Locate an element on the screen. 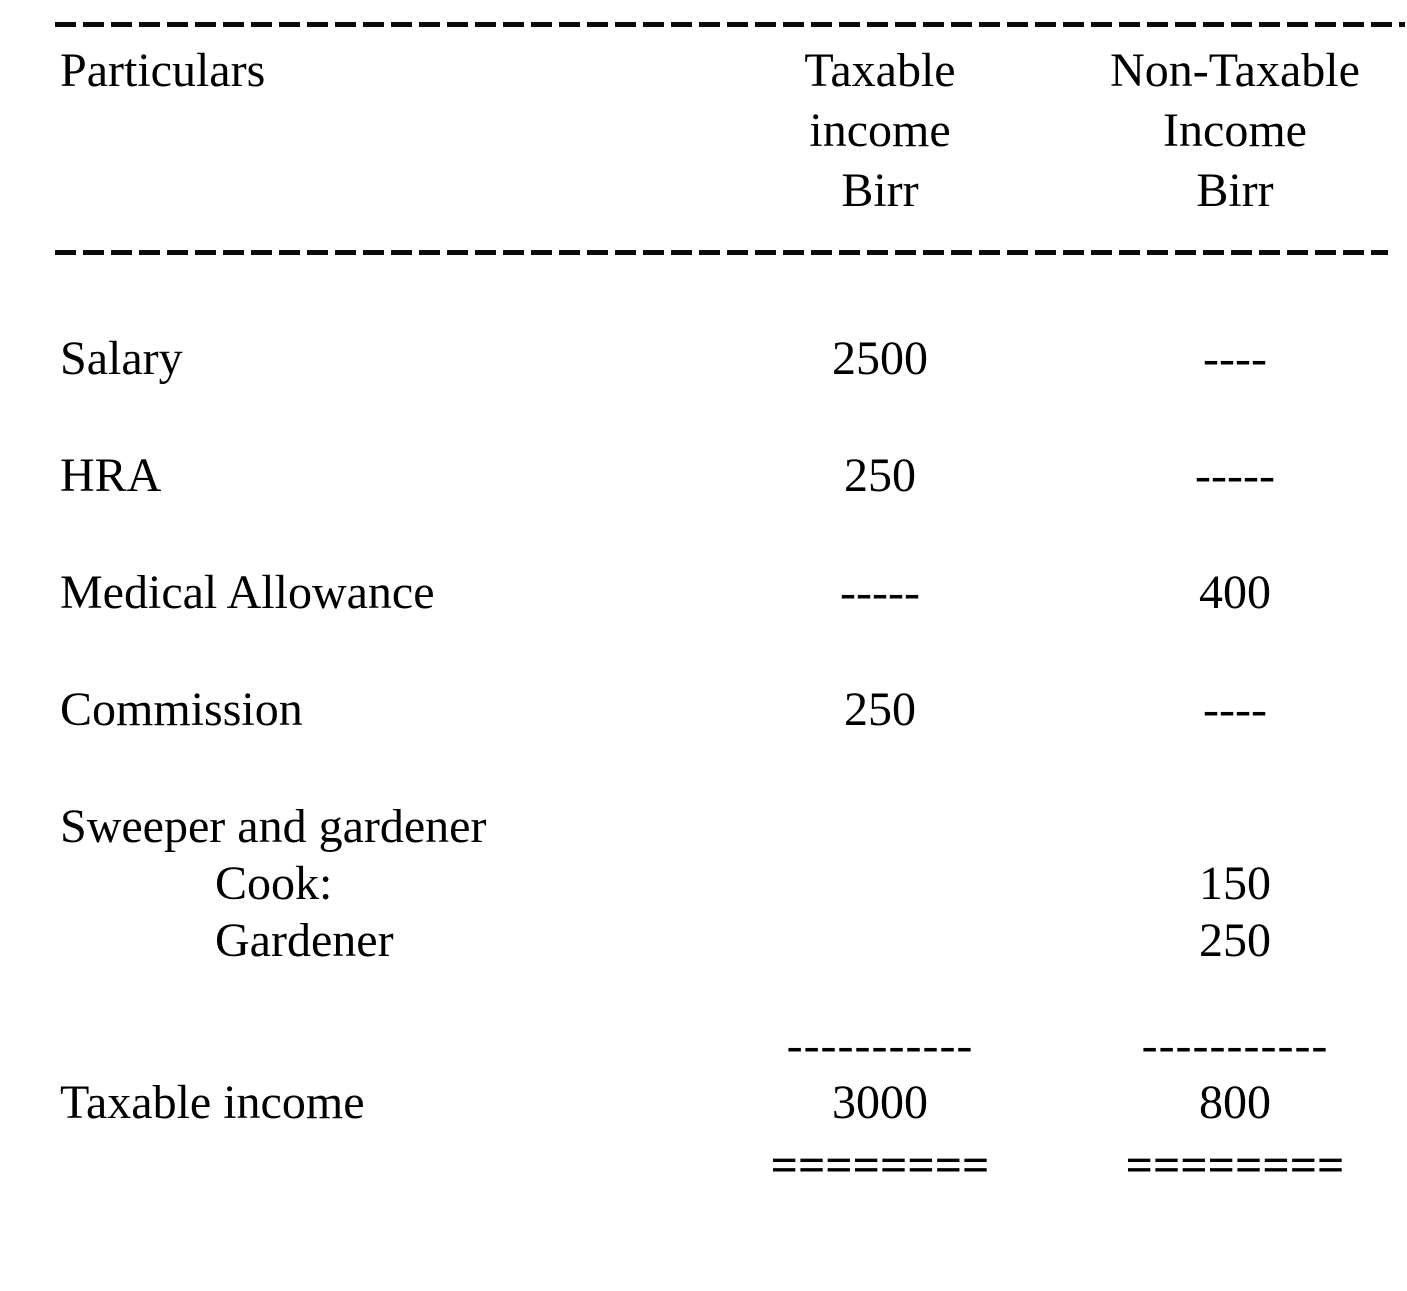 The width and height of the screenshot is (1407, 1291). row-taxable-value: 2500 is located at coordinates (880, 358).